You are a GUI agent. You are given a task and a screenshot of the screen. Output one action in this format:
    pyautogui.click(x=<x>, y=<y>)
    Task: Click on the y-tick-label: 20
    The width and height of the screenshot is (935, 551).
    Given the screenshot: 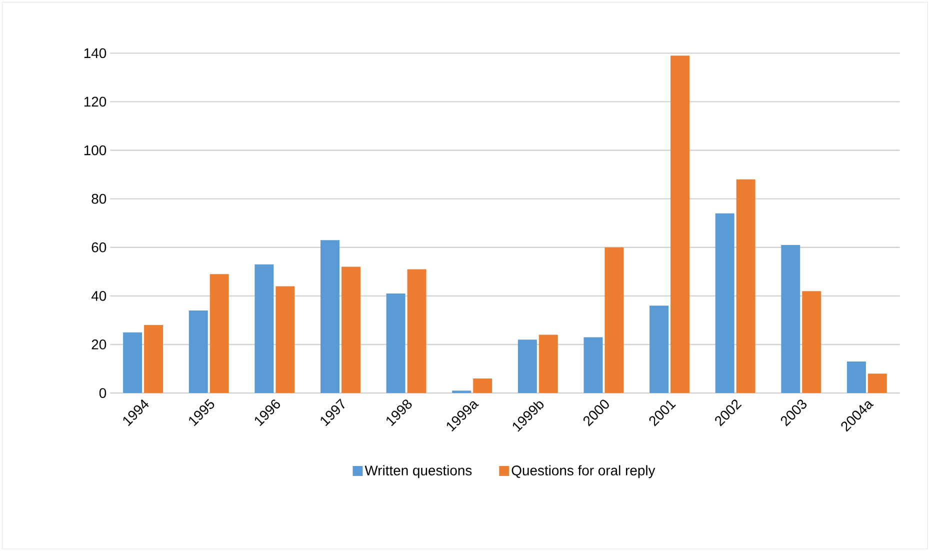 What is the action you would take?
    pyautogui.click(x=99, y=344)
    